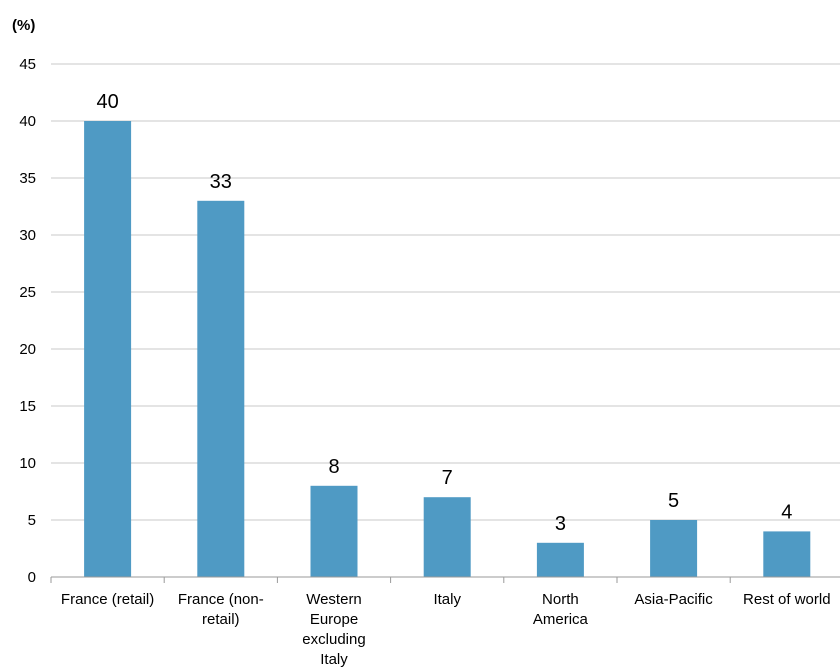 The width and height of the screenshot is (840, 667). I want to click on y-axis-label: (%), so click(23, 25).